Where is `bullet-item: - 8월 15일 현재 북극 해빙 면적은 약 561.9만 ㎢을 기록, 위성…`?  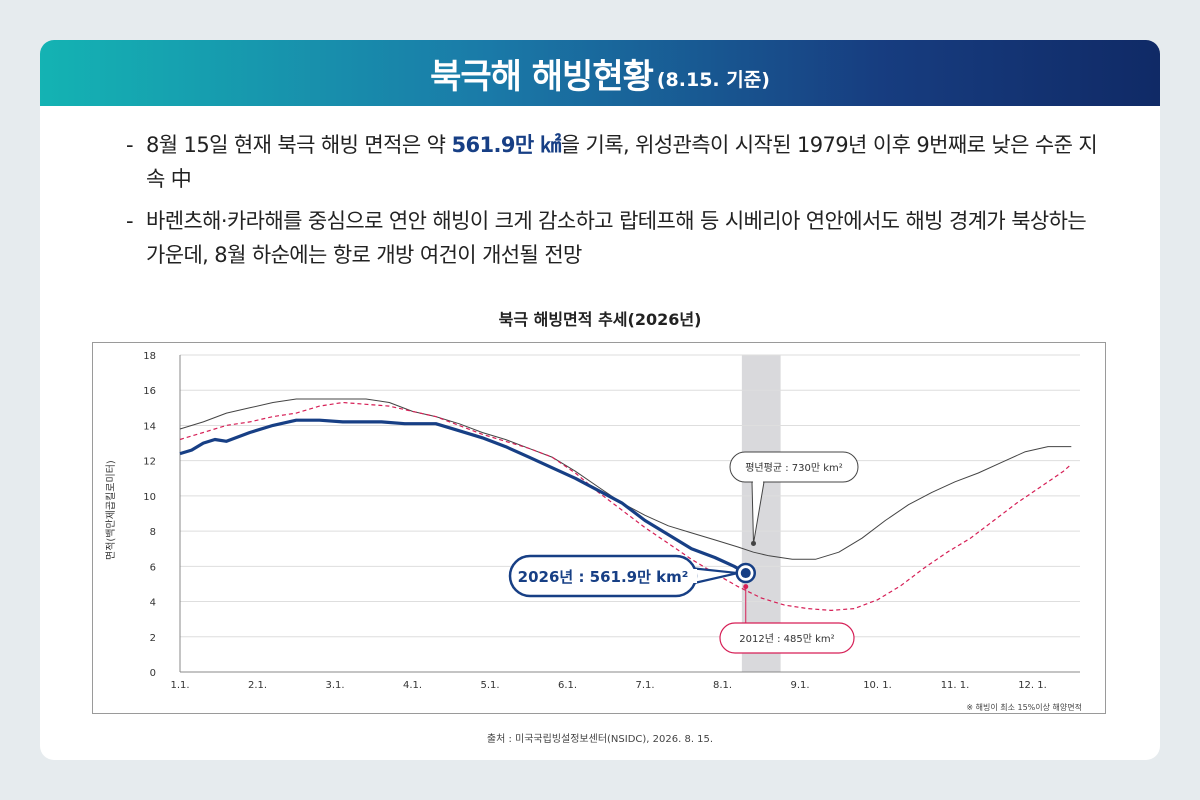
bullet-item: - 8월 15일 현재 북극 해빙 면적은 약 561.9만 ㎢을 기록, 위성… is located at coordinates (616, 162).